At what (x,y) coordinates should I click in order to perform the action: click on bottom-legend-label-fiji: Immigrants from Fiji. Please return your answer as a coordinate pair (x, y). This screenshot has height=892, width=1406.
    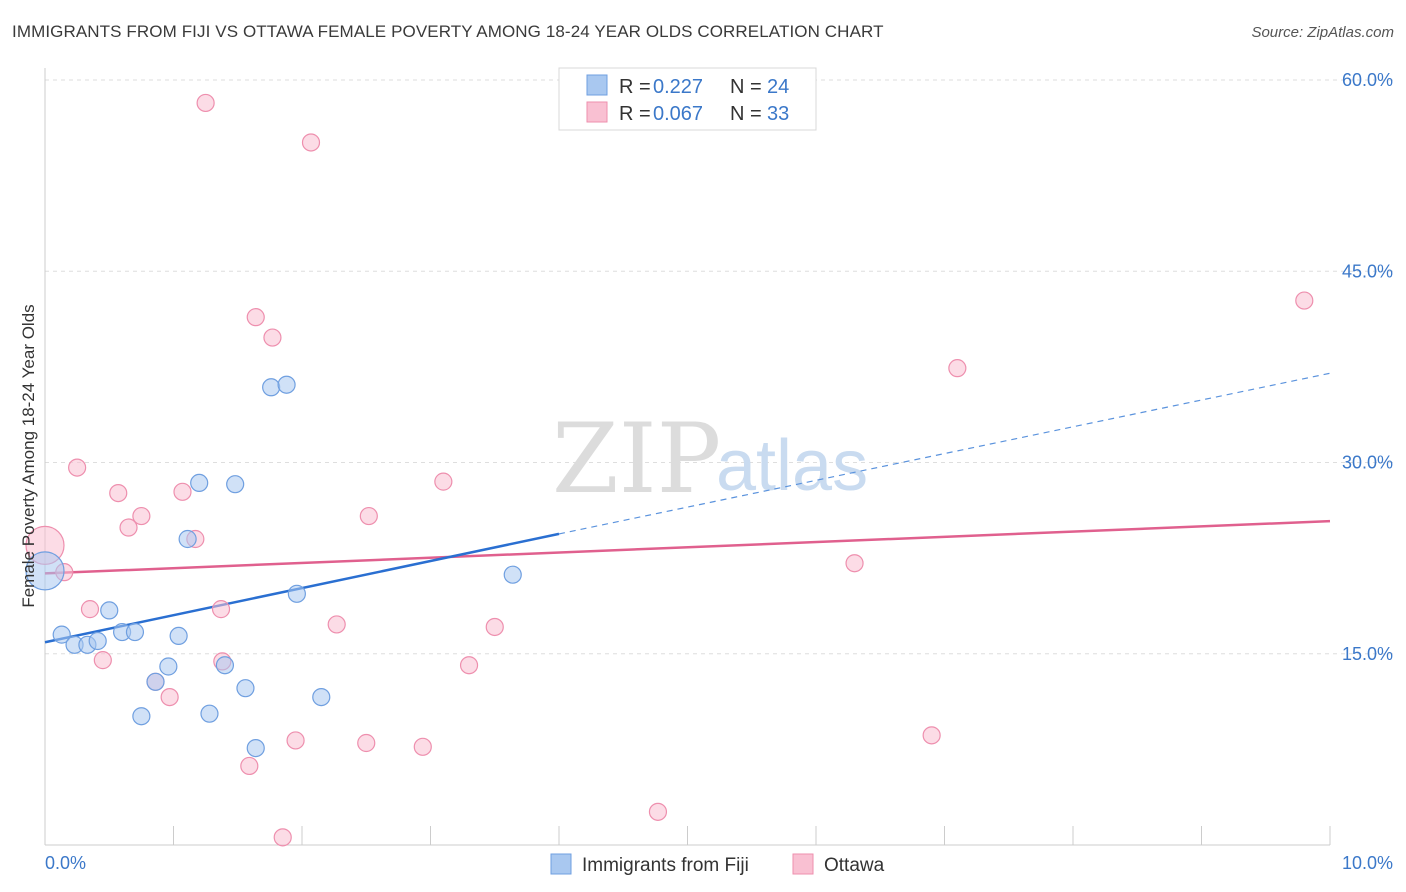
    Looking at the image, I should click on (665, 865).